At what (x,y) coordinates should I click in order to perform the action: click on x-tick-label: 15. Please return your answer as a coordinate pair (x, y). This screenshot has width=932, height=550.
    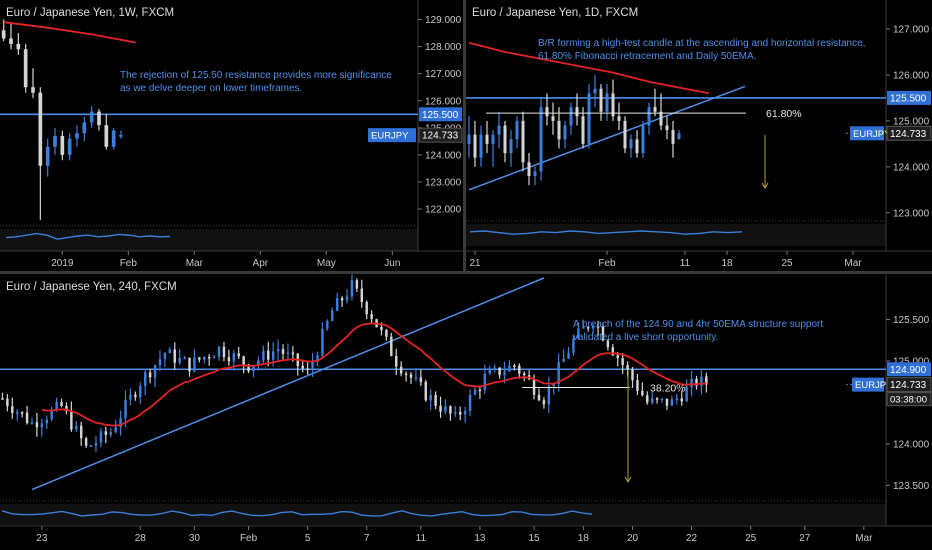
    Looking at the image, I should click on (534, 538).